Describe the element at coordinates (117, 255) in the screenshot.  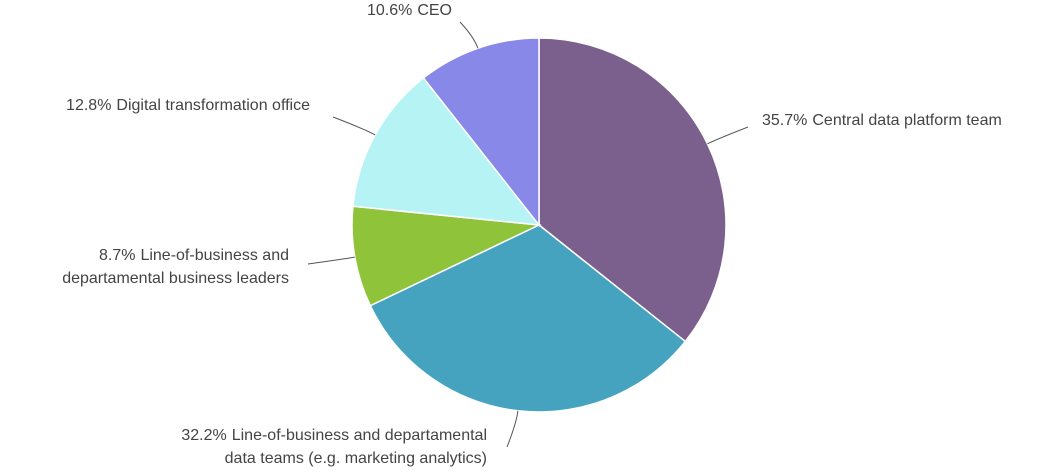
I see `value-label: 8.7%` at that location.